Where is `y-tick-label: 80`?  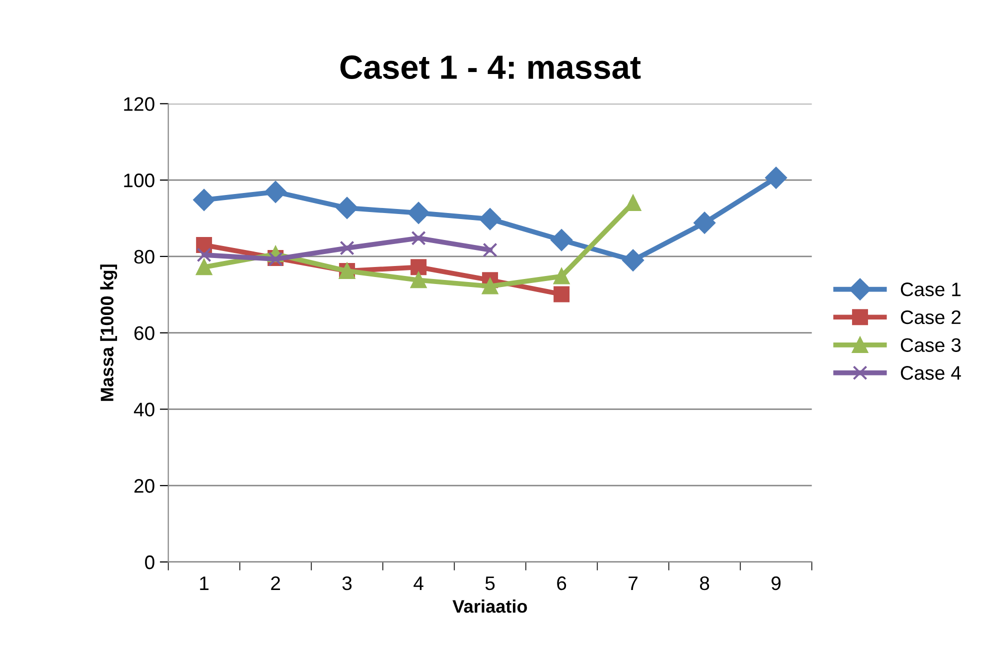 y-tick-label: 80 is located at coordinates (144, 257).